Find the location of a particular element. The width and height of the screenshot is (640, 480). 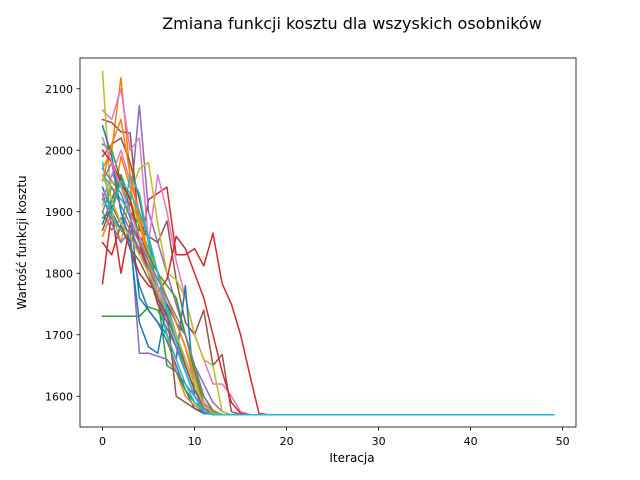

x-tick-label: 50 is located at coordinates (563, 441).